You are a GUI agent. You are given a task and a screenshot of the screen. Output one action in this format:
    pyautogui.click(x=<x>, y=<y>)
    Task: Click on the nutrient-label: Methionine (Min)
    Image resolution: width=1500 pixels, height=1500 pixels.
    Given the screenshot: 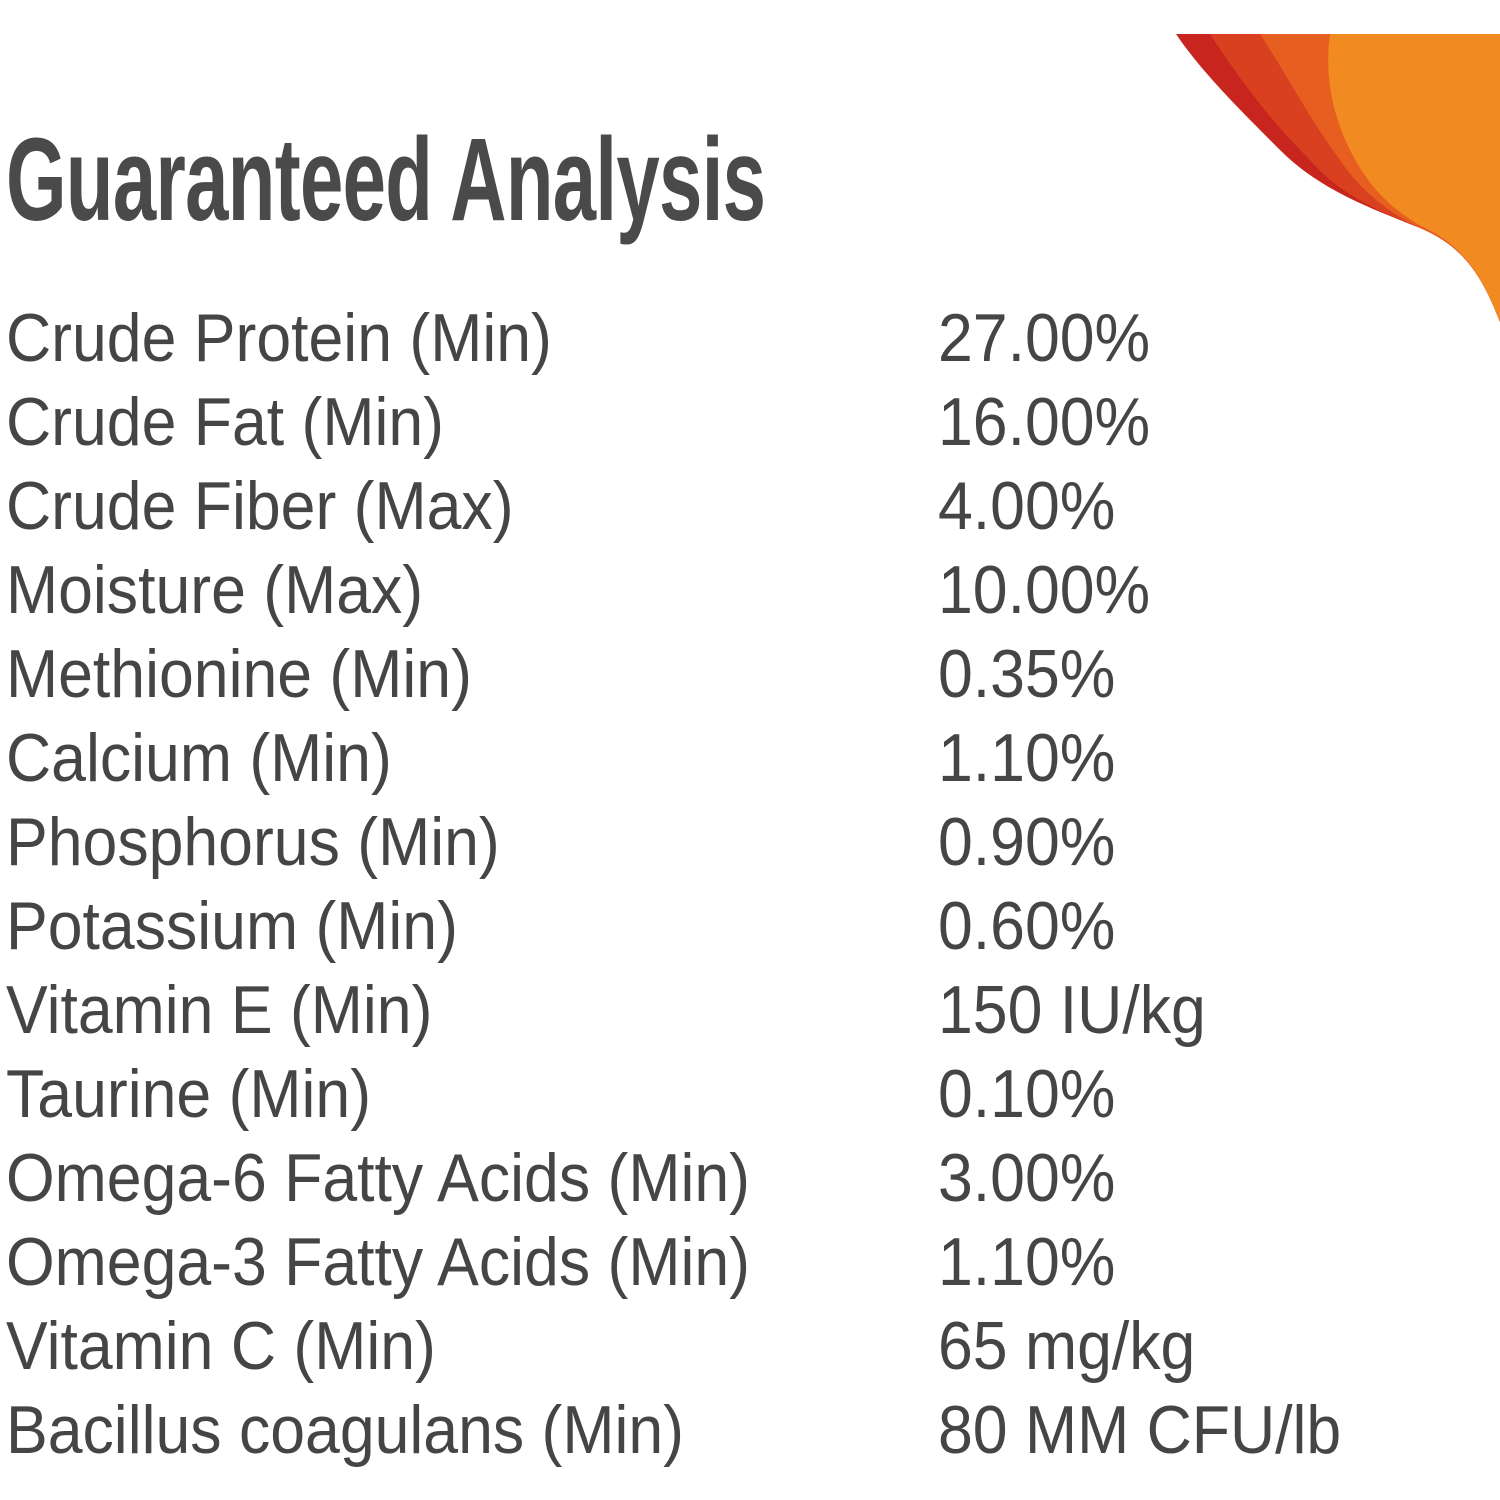 What is the action you would take?
    pyautogui.click(x=239, y=674)
    